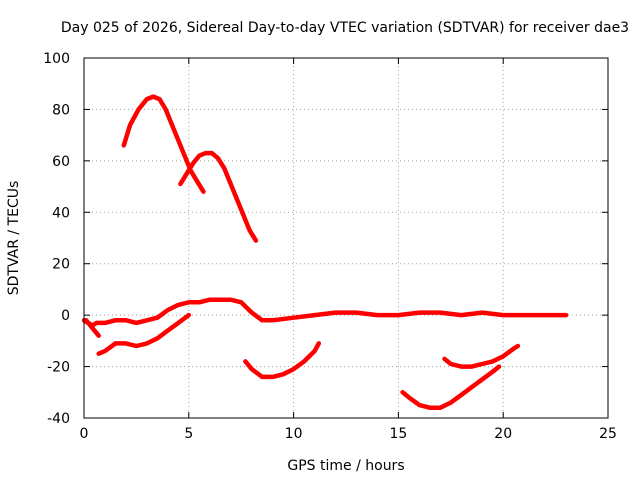  Describe the element at coordinates (61, 213) in the screenshot. I see `y-tick-label: 40` at that location.